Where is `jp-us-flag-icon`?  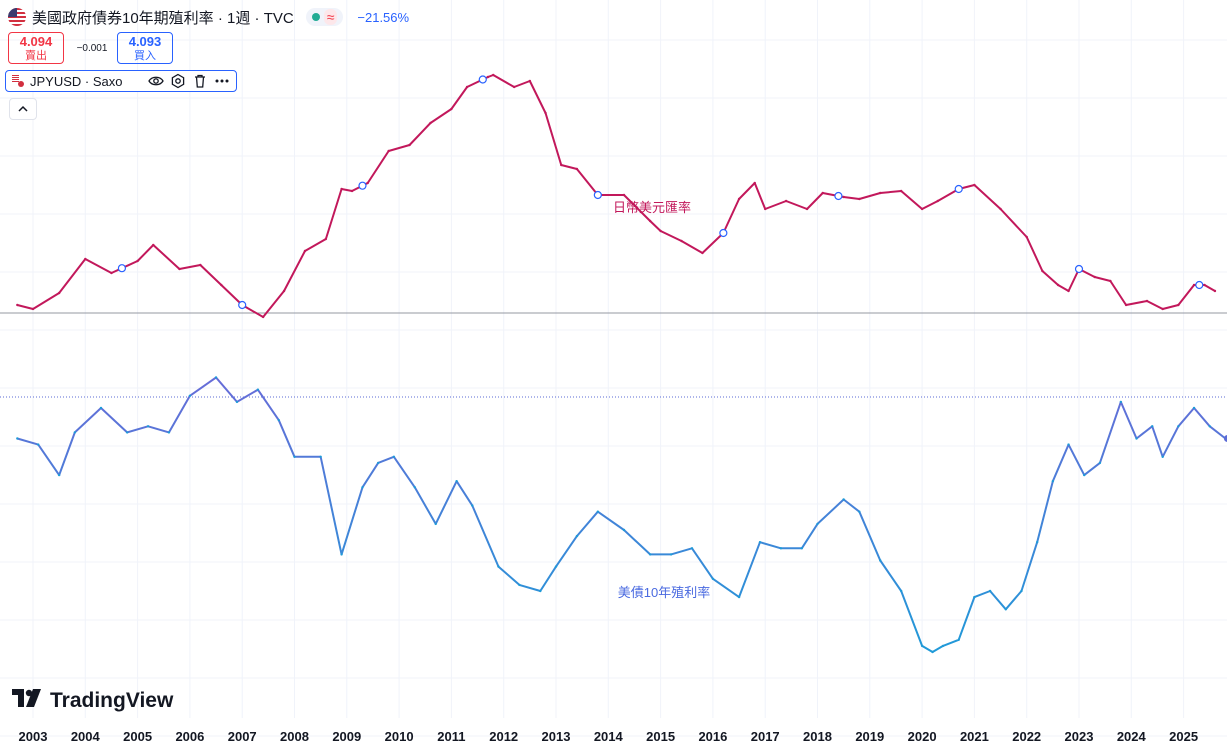 jp-us-flag-icon is located at coordinates (18, 81).